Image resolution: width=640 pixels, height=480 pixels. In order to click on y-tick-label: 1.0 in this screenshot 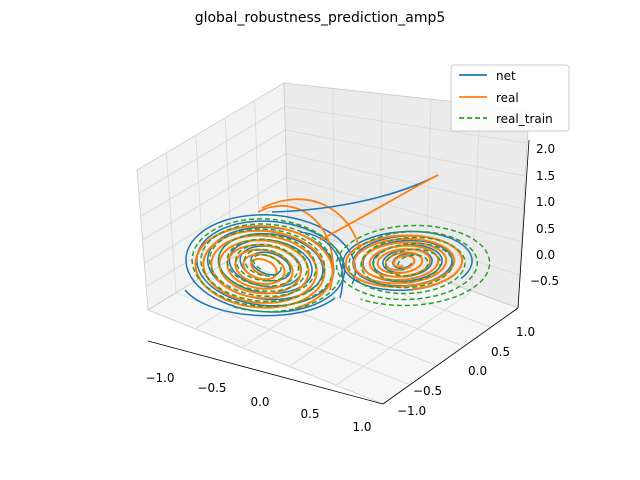, I will do `click(525, 332)`.